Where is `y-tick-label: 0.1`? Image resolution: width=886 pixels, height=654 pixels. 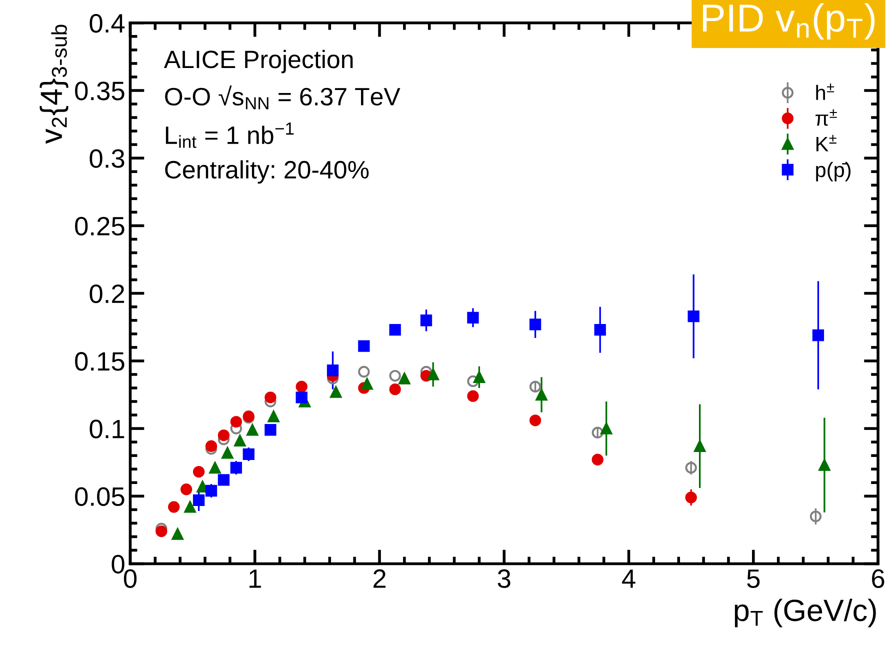
y-tick-label: 0.1 is located at coordinates (107, 429).